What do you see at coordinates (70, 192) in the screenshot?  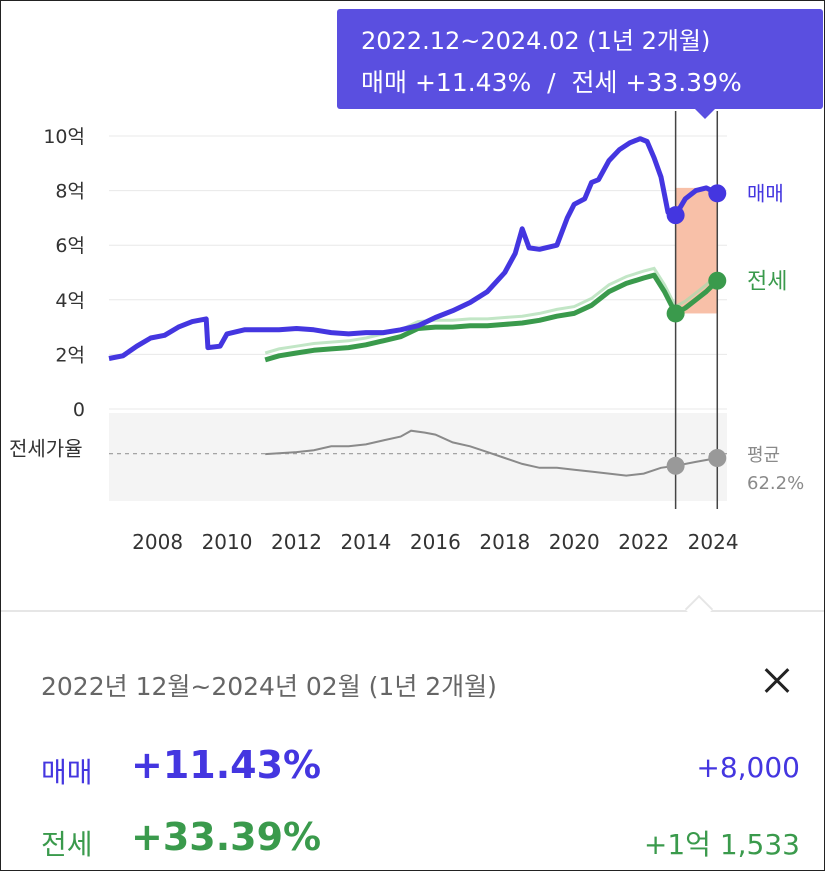 I see `y-tick-label: 8억` at bounding box center [70, 192].